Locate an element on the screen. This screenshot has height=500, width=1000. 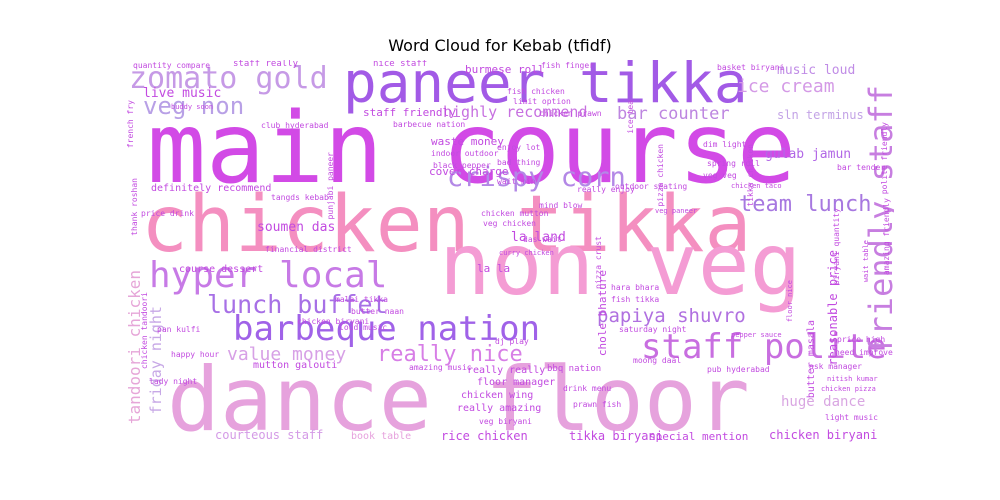
cloud-word: price drink is located at coordinates (167, 213).